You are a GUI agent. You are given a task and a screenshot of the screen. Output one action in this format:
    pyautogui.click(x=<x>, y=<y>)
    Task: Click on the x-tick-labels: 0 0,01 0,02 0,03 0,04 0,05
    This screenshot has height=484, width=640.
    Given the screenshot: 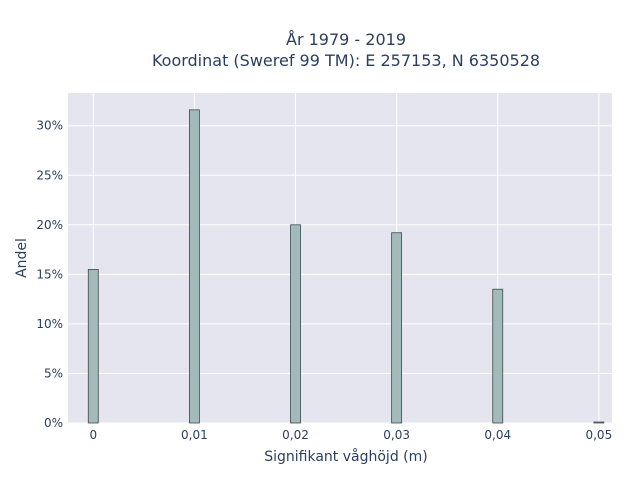 What is the action you would take?
    pyautogui.click(x=350, y=435)
    